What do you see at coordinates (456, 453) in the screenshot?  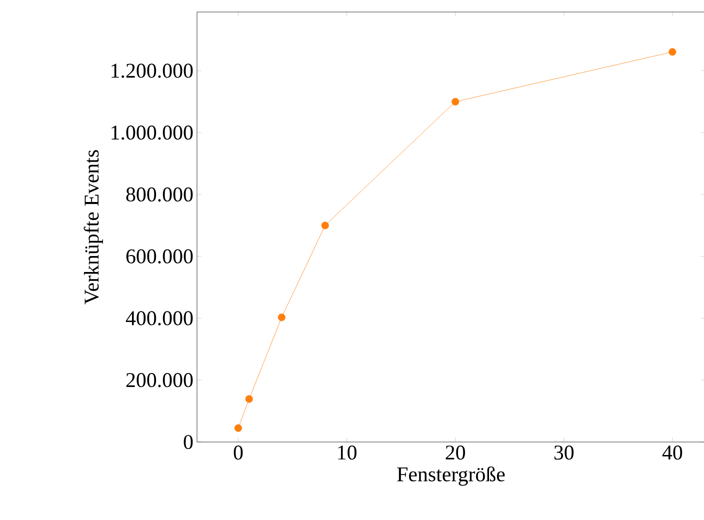 I see `x-tick-label: 20` at bounding box center [456, 453].